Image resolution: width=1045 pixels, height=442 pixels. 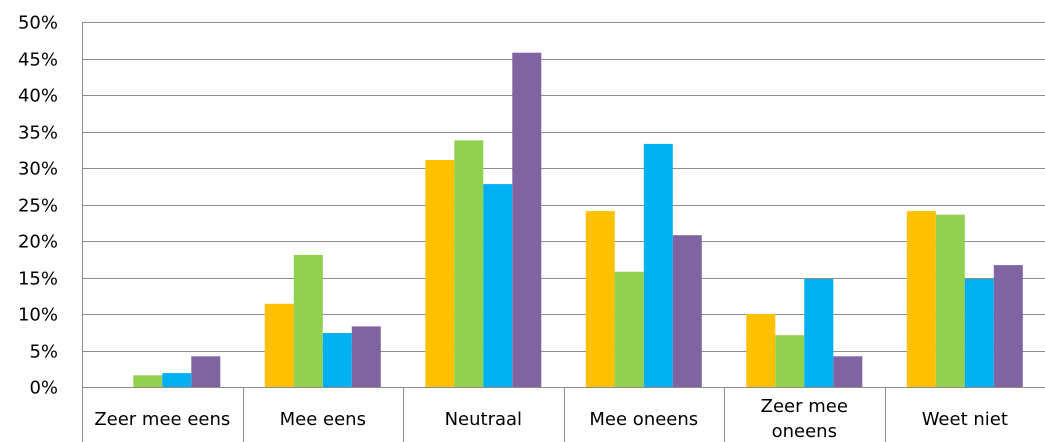 I want to click on y-tick-label: 0%, so click(x=43, y=388).